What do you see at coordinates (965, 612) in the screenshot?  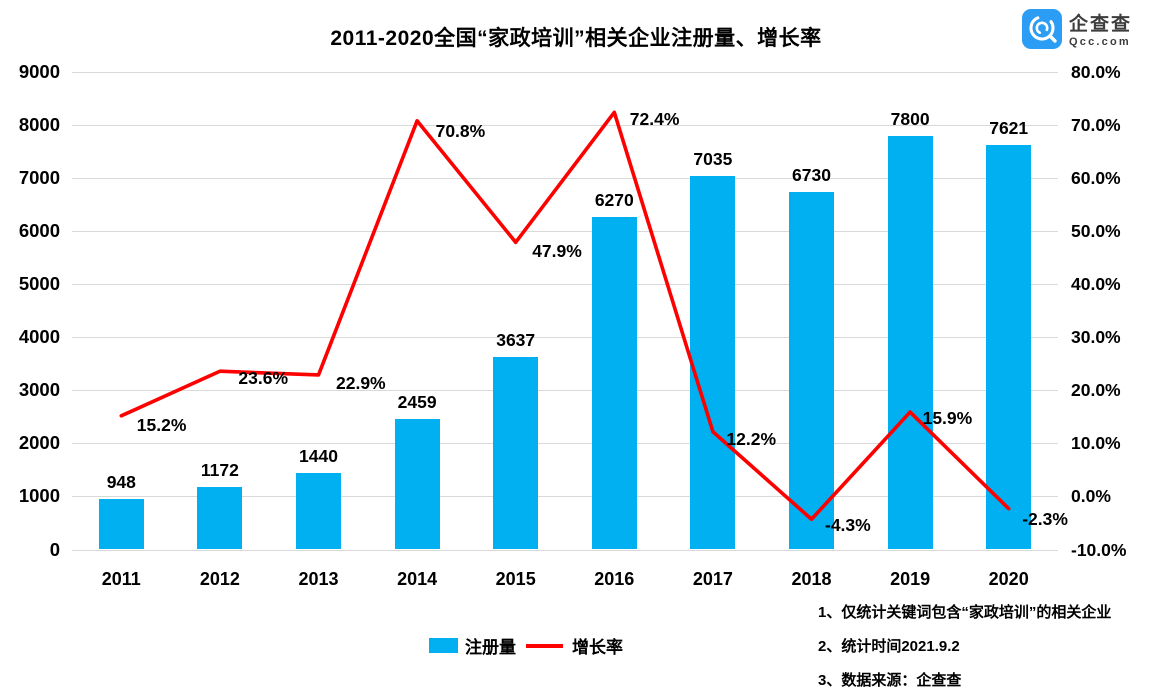 I see `footnote-1: 1、仅统计关键词包含“家政培训”的相关企业` at bounding box center [965, 612].